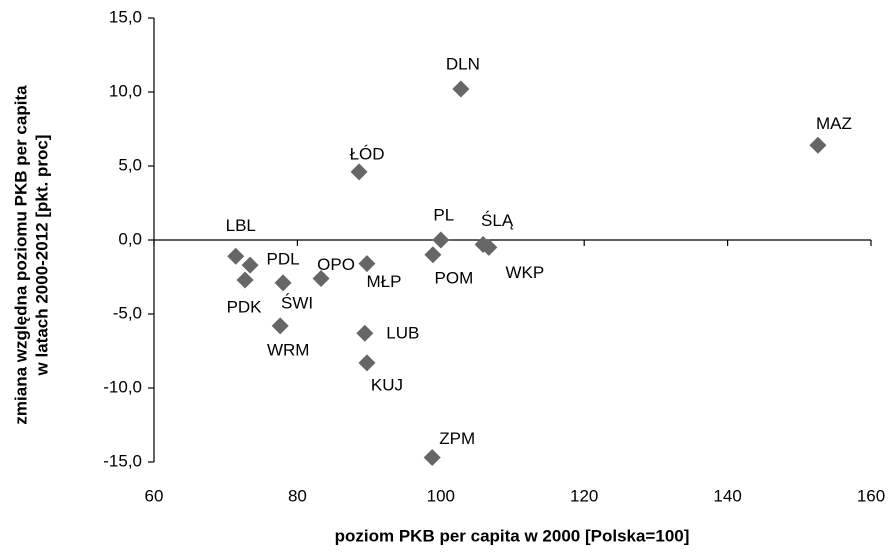  What do you see at coordinates (443, 214) in the screenshot?
I see `point-label: PL` at bounding box center [443, 214].